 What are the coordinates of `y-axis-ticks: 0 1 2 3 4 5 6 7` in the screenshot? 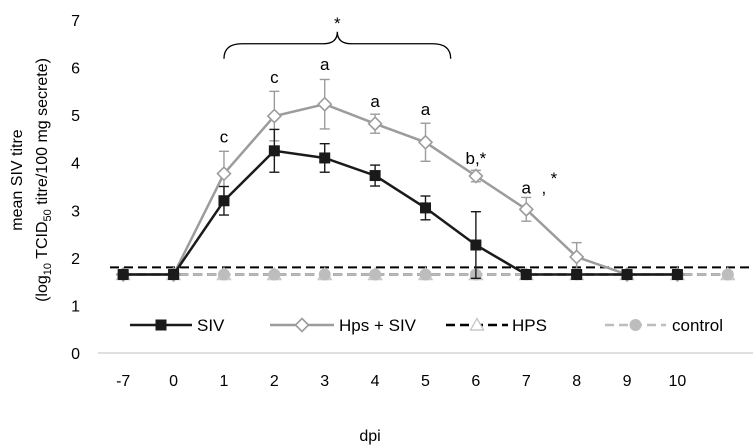 It's located at (75, 188).